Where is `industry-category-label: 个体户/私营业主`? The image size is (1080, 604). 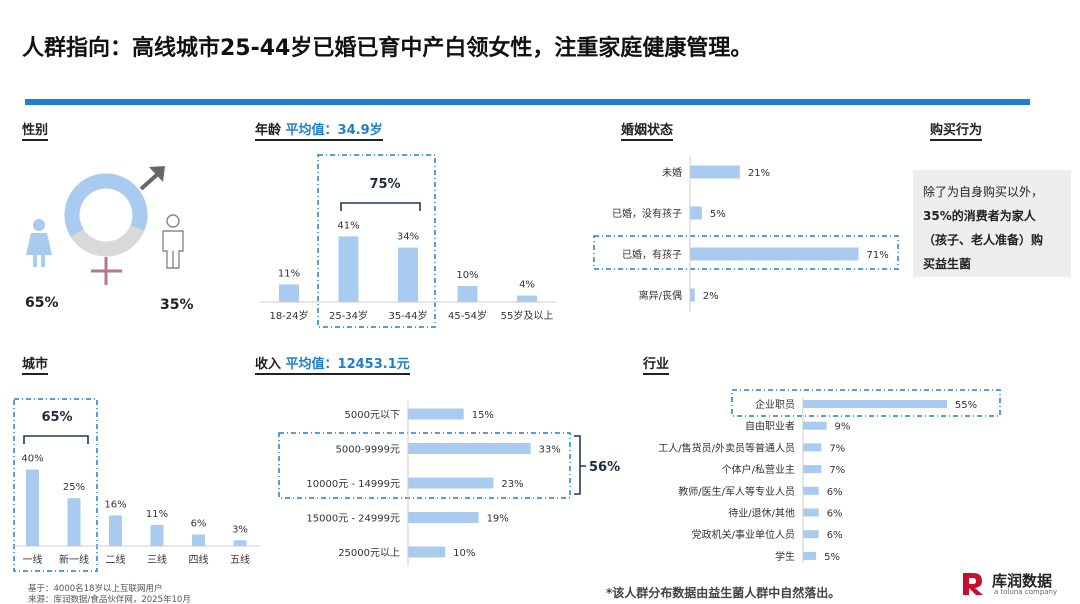 industry-category-label: 个体户/私营业主 is located at coordinates (758, 469).